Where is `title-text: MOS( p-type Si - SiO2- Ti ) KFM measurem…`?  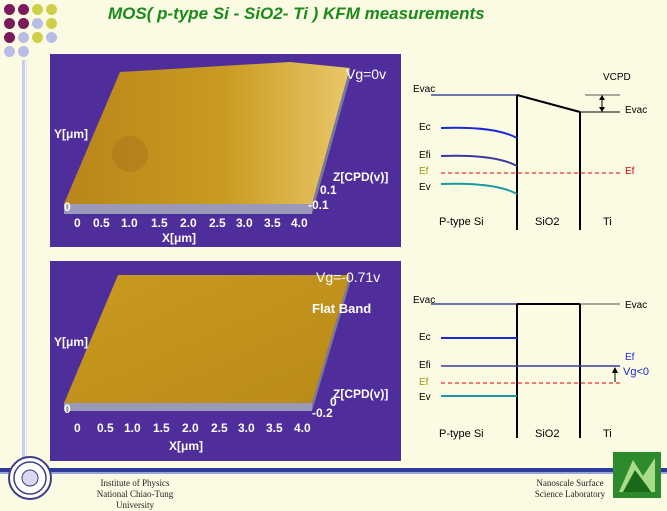
title-text: MOS( p-type Si - SiO2- Ti ) KFM measurem… is located at coordinates (296, 13).